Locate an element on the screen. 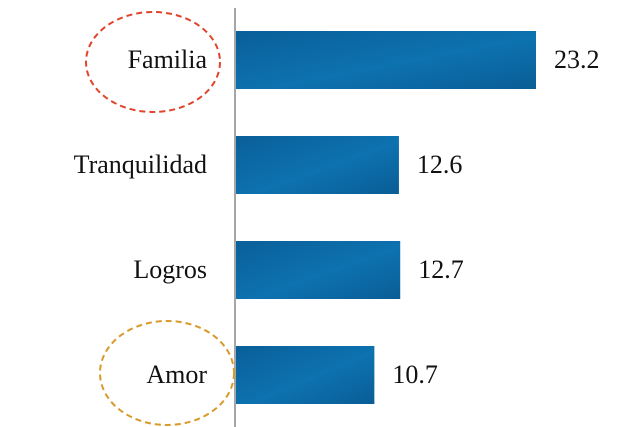 The height and width of the screenshot is (427, 625). value-label: 23.2 is located at coordinates (577, 59).